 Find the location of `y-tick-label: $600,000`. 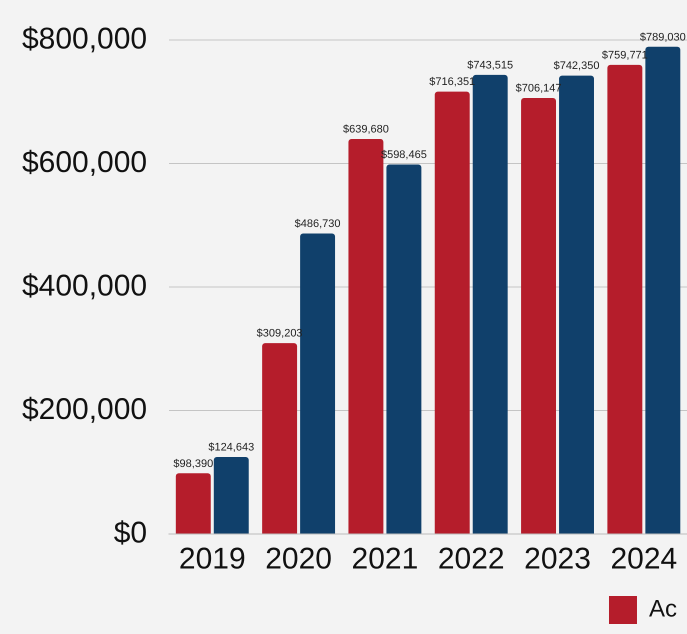

y-tick-label: $600,000 is located at coordinates (85, 162).